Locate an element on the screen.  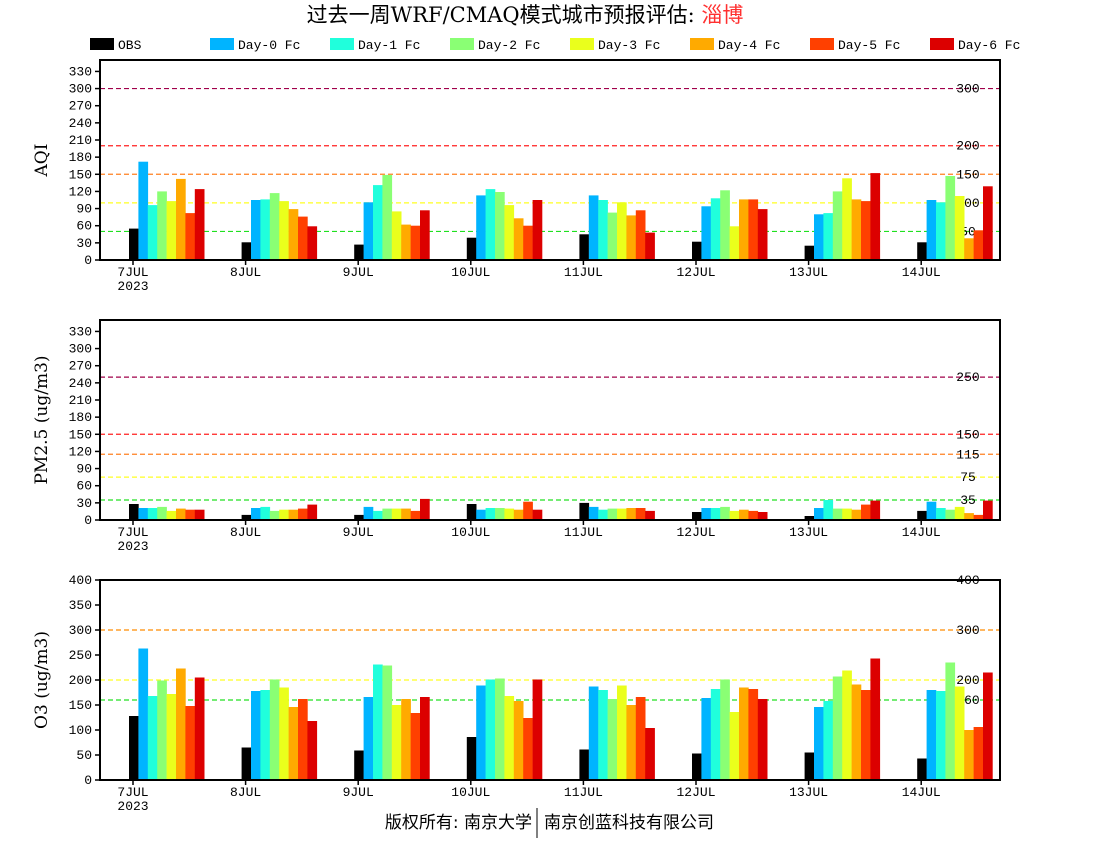
y-tick-label: 180 is located at coordinates (80, 157).